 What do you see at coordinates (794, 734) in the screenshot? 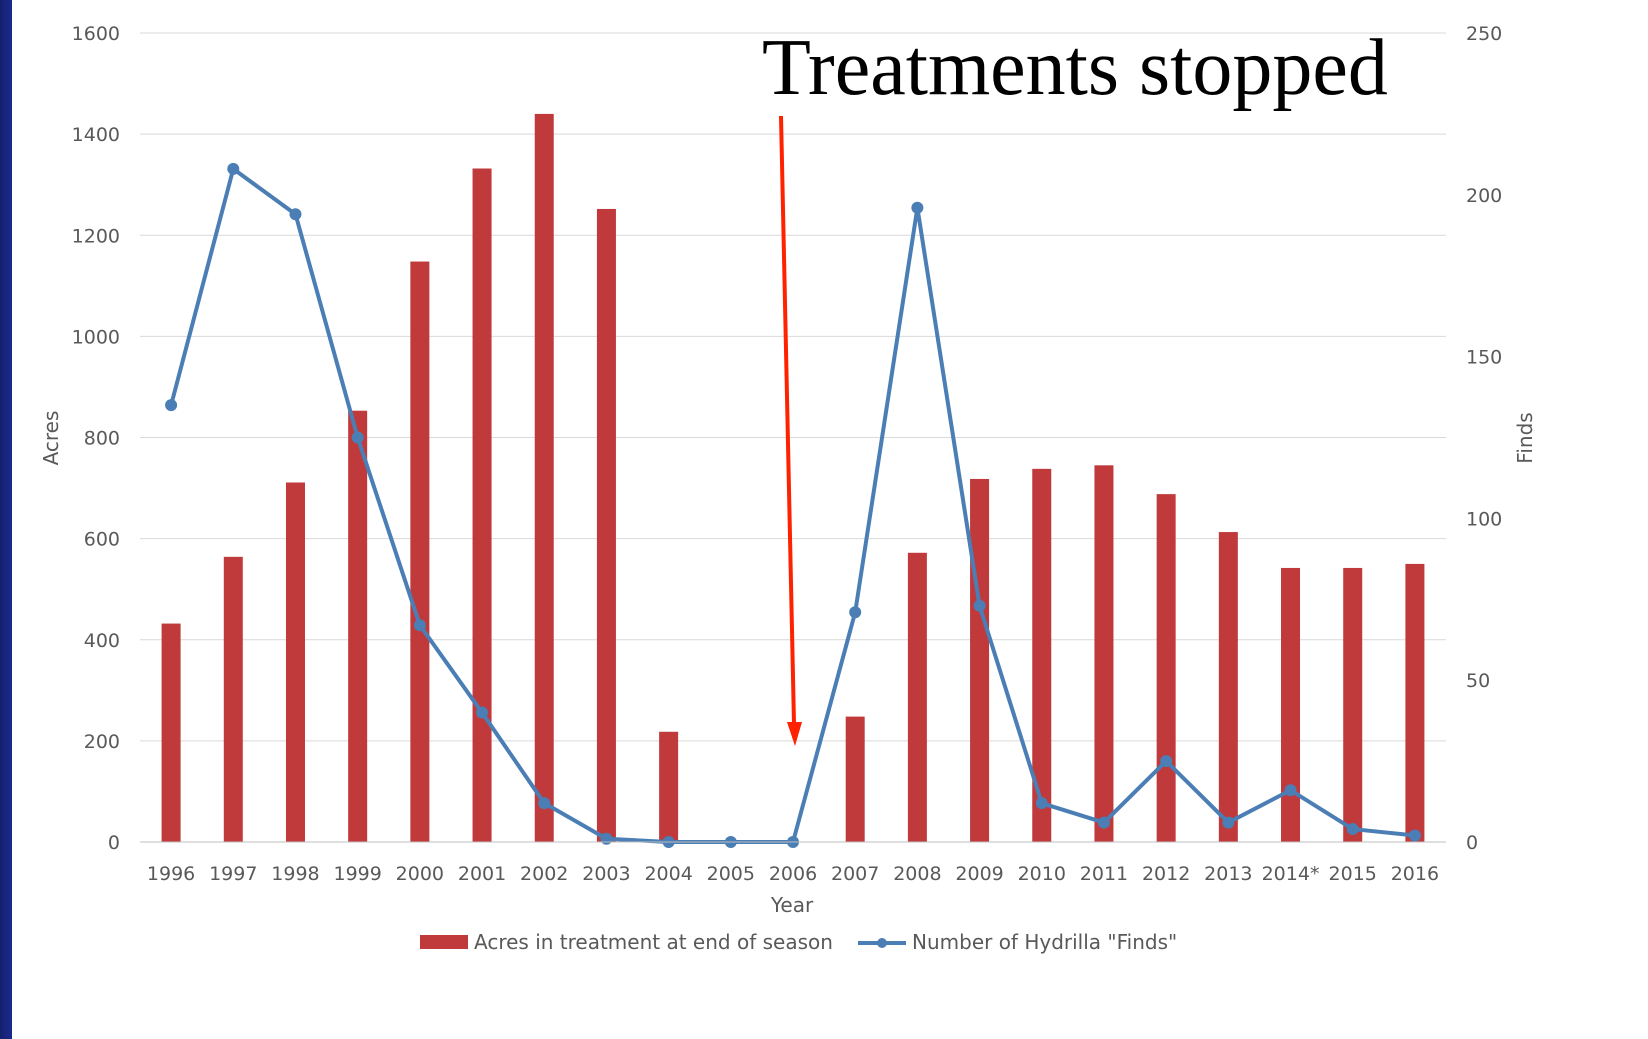
I see `annotation-arrowhead` at bounding box center [794, 734].